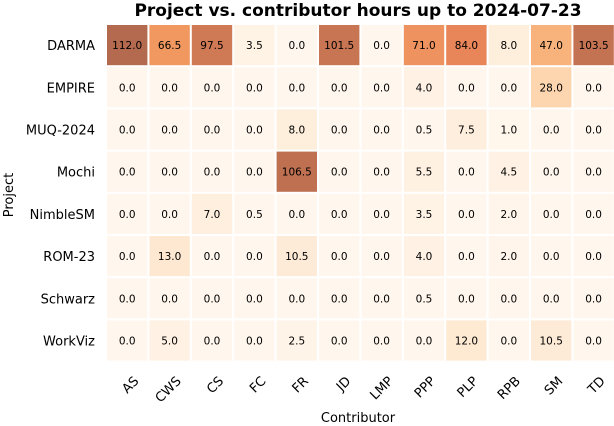 The height and width of the screenshot is (426, 614). Describe the element at coordinates (169, 342) in the screenshot. I see `cell-value-label: 5.0` at that location.